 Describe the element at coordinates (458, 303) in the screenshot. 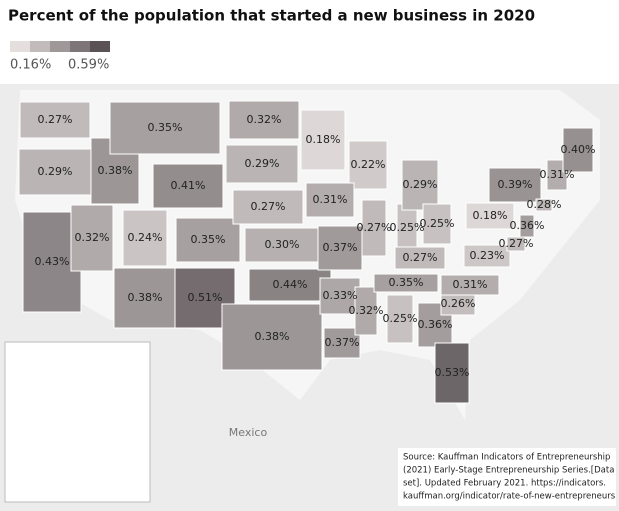

I see `region-label: 0.26%` at that location.